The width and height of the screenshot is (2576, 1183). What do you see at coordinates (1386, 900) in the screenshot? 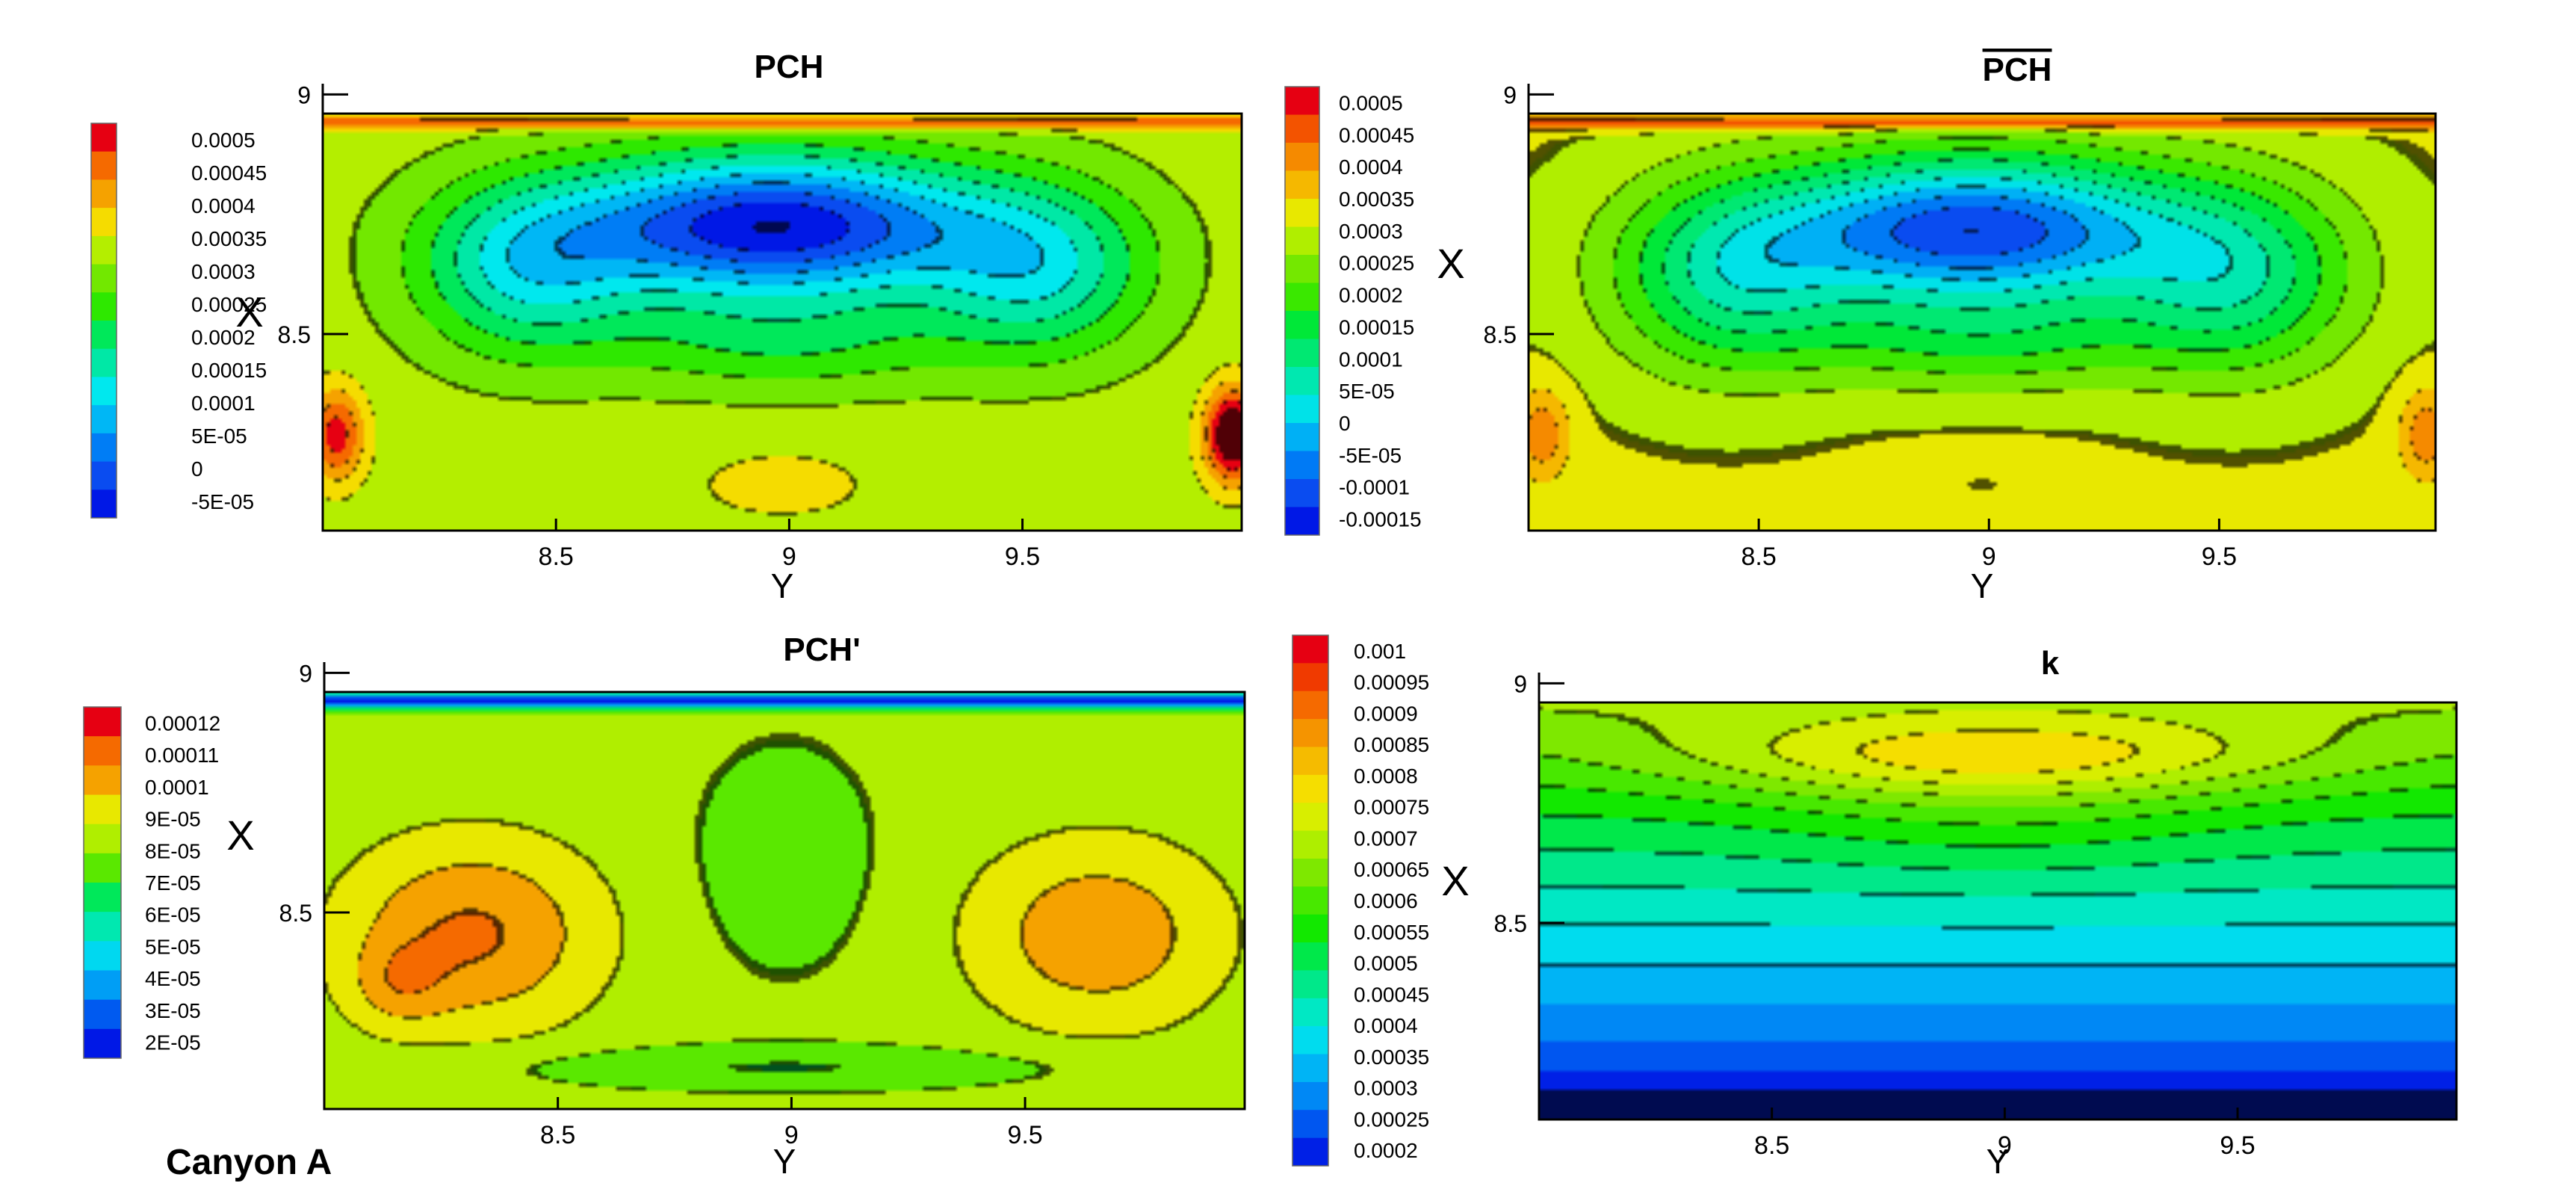
I see `colorbar-label: 0.0006` at bounding box center [1386, 900].